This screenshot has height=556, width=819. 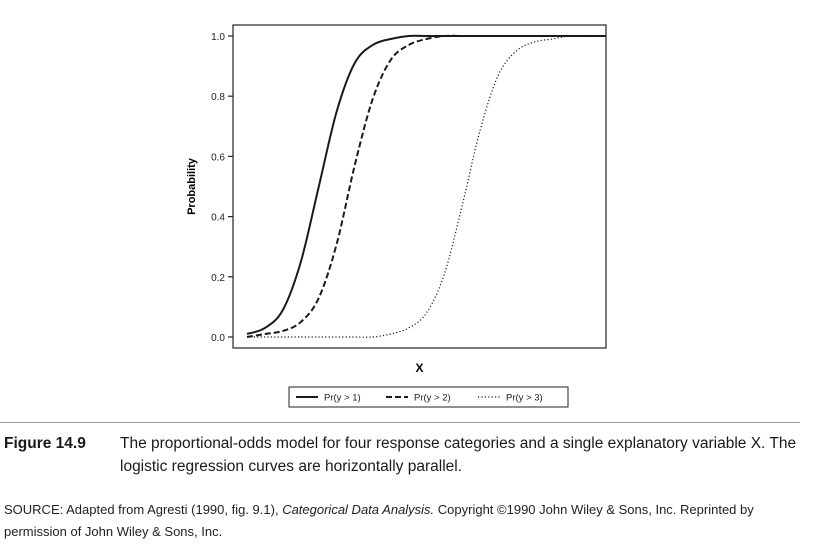 What do you see at coordinates (358, 509) in the screenshot?
I see `source-book-title: Categorical Data Analysis.` at bounding box center [358, 509].